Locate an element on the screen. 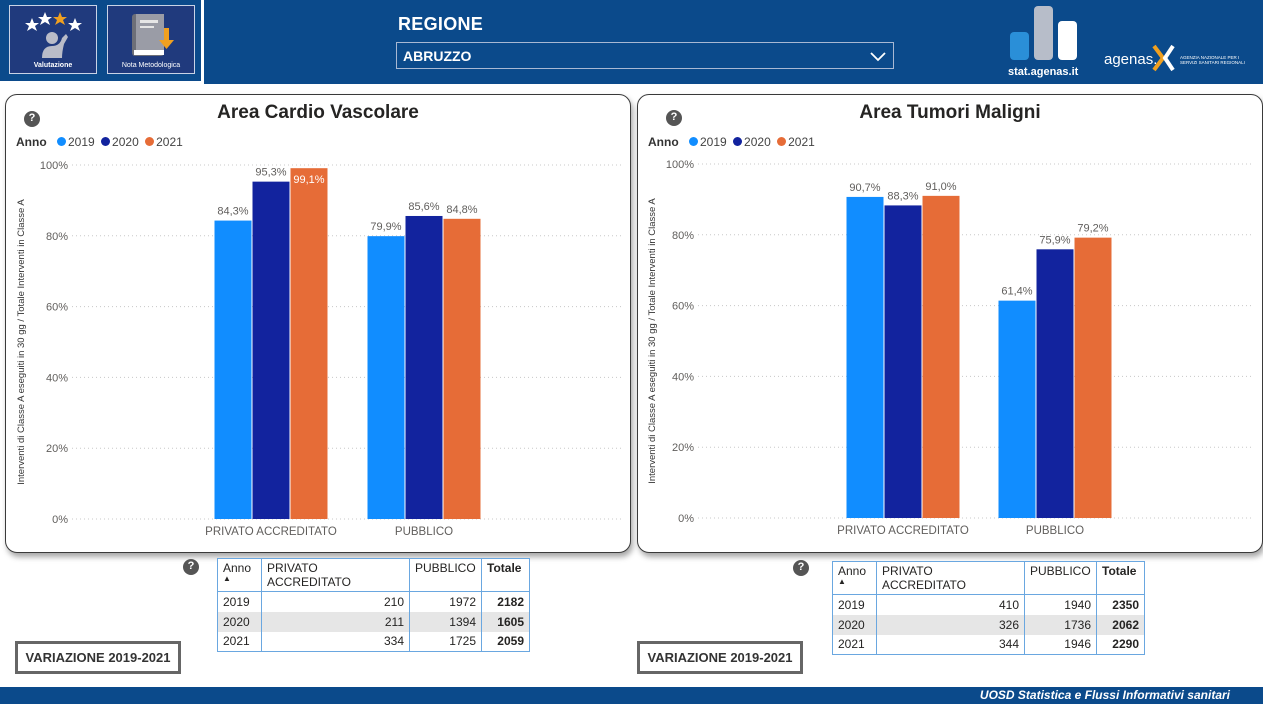 This screenshot has width=1263, height=704. table-row: 2019 410 1940 2350 is located at coordinates (988, 604).